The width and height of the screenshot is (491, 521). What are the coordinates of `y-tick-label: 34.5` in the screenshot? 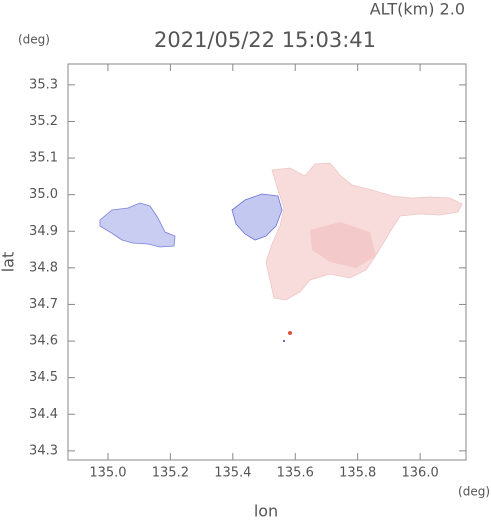 It's located at (43, 377).